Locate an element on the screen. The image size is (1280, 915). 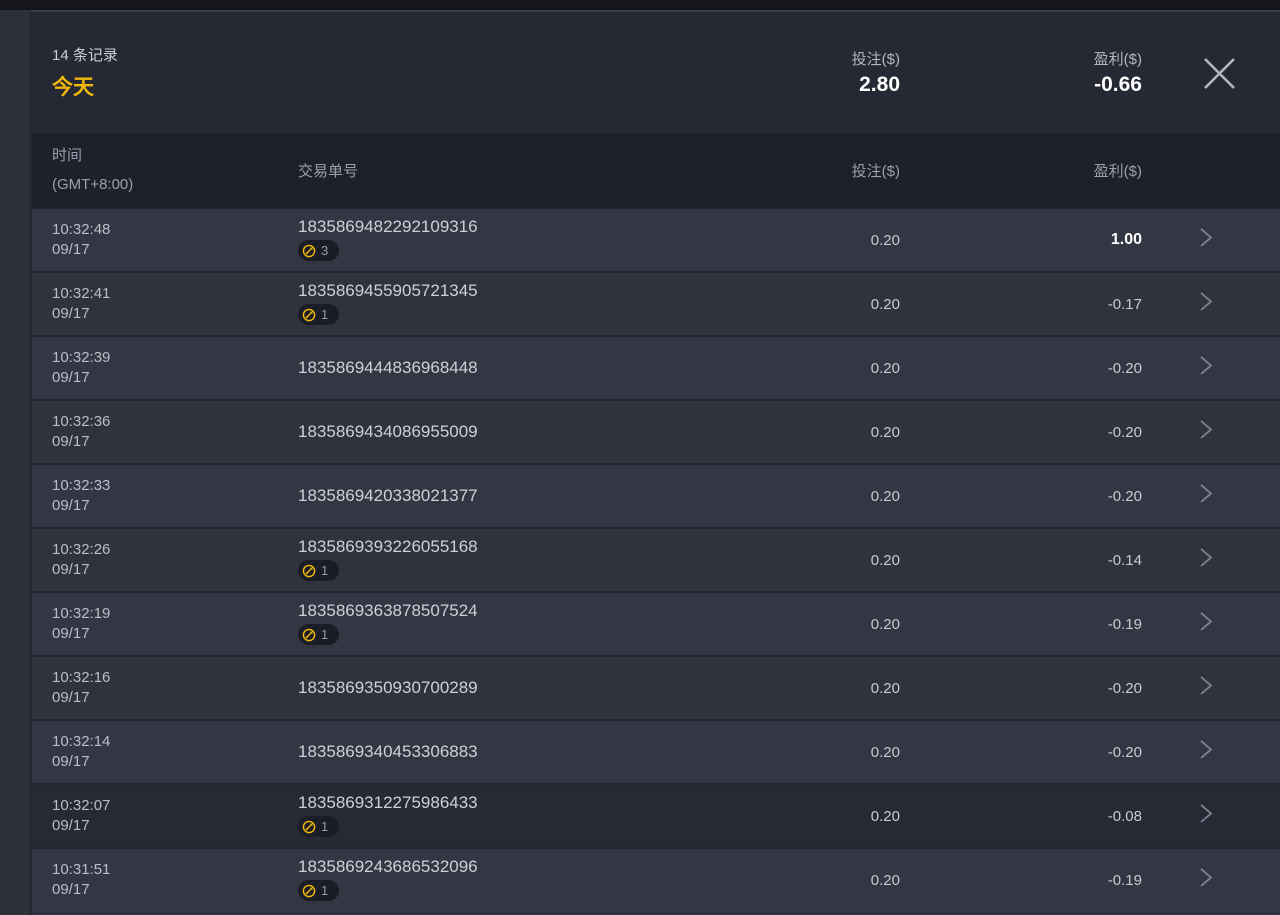
summary-header: 14 条记录 今天 投注($) 2.80 盈利($) -0.66 is located at coordinates (656, 72).